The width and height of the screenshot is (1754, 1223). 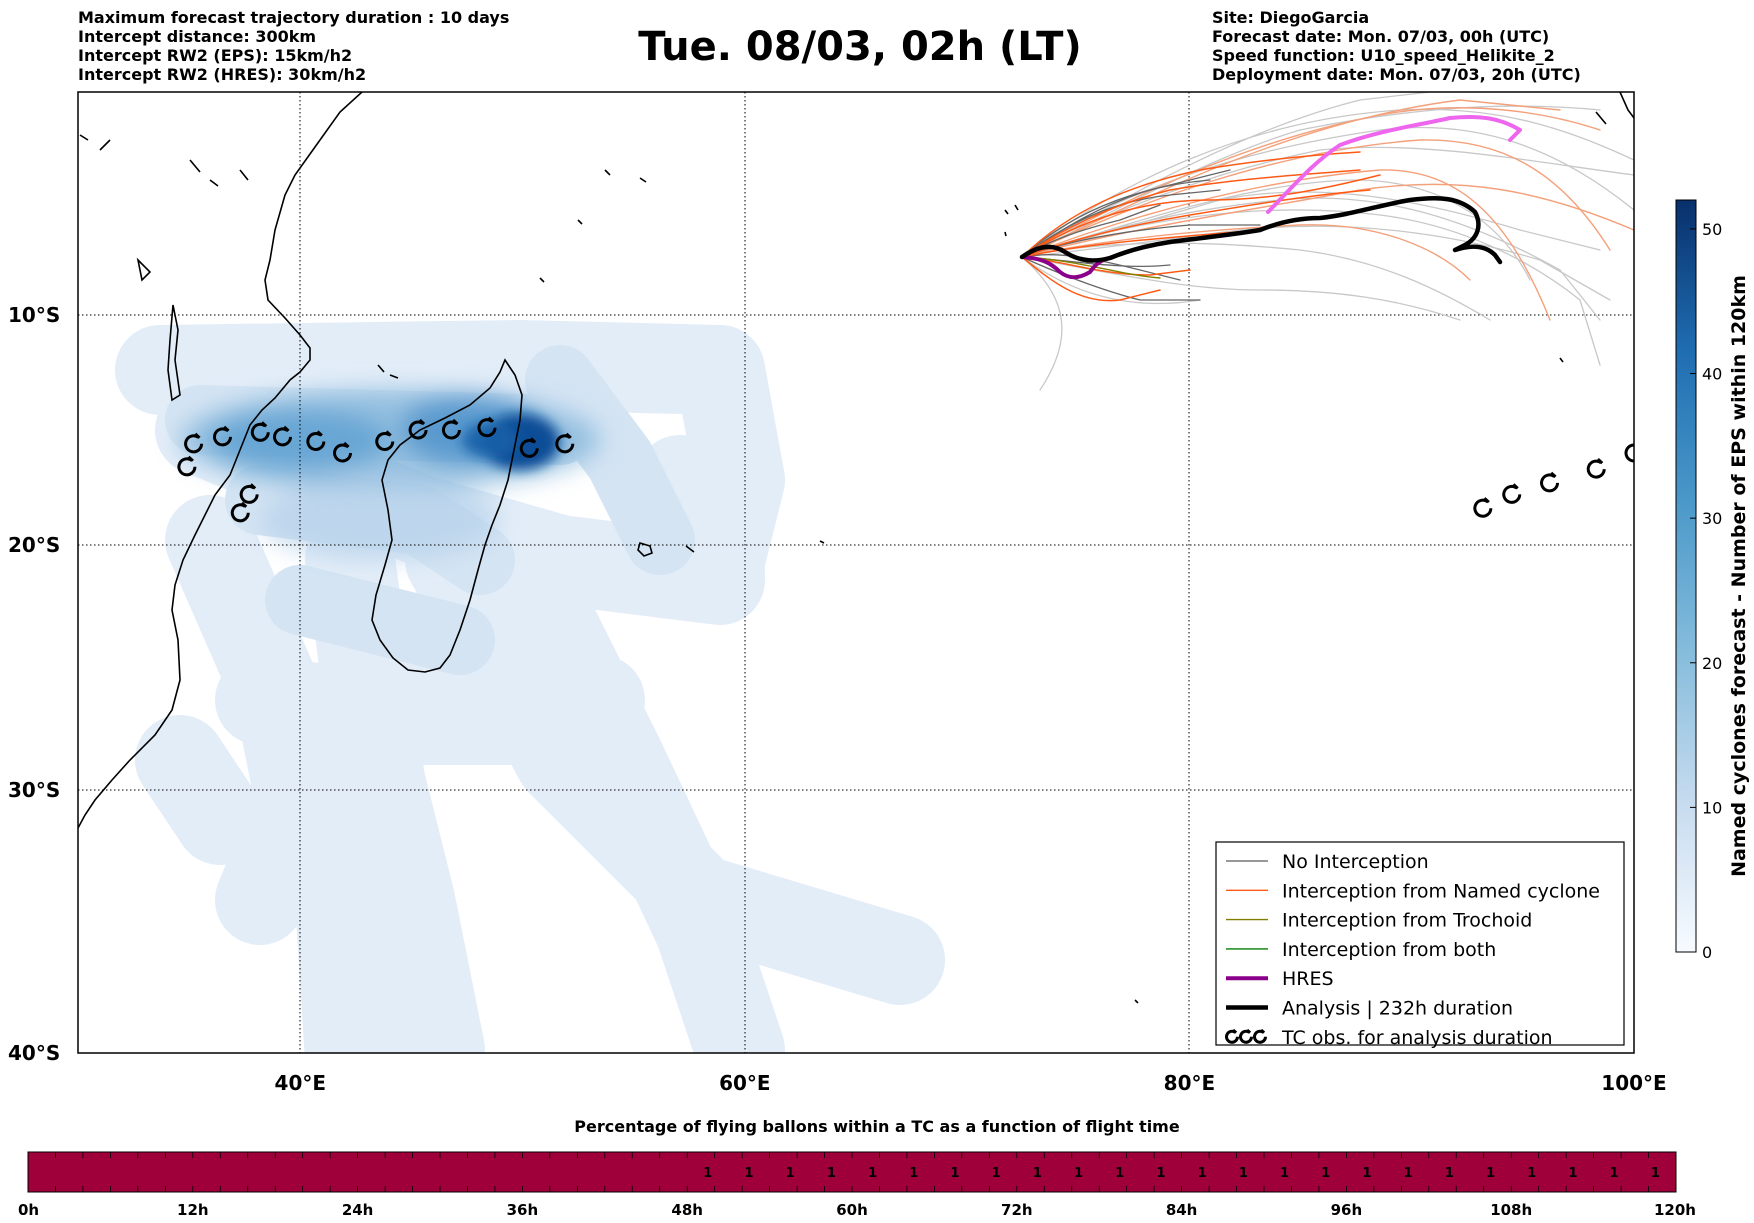 I want to click on param-intercept-hres: Intercept RW2 (HRES): 30km/h2, so click(x=222, y=74).